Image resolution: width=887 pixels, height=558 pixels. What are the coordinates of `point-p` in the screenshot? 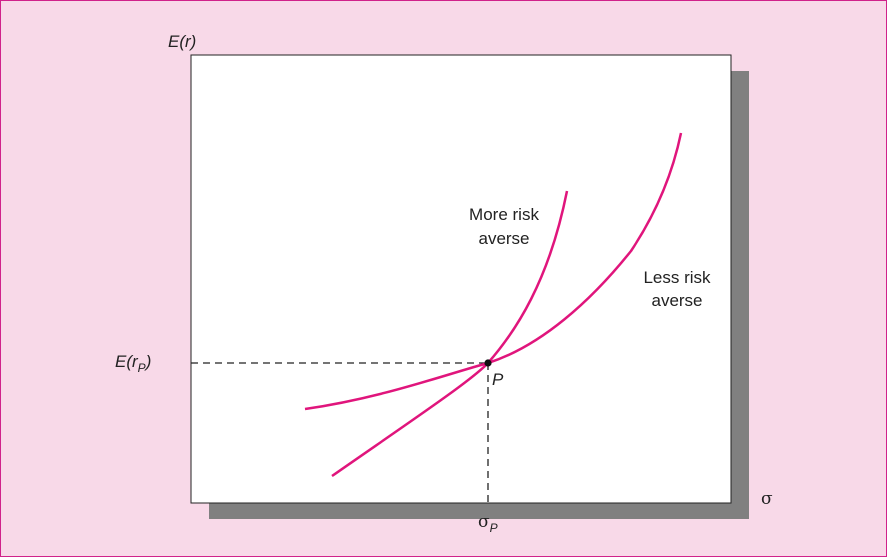 It's located at (488, 363).